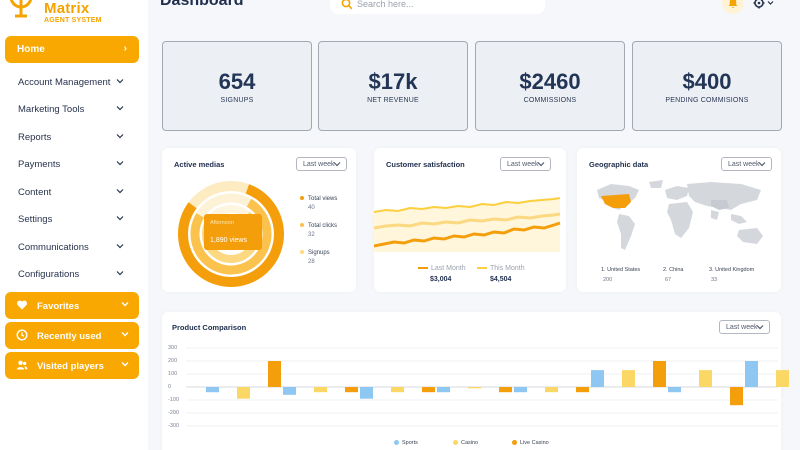 Image resolution: width=800 pixels, height=450 pixels. Describe the element at coordinates (608, 280) in the screenshot. I see `geo-value: 200` at that location.